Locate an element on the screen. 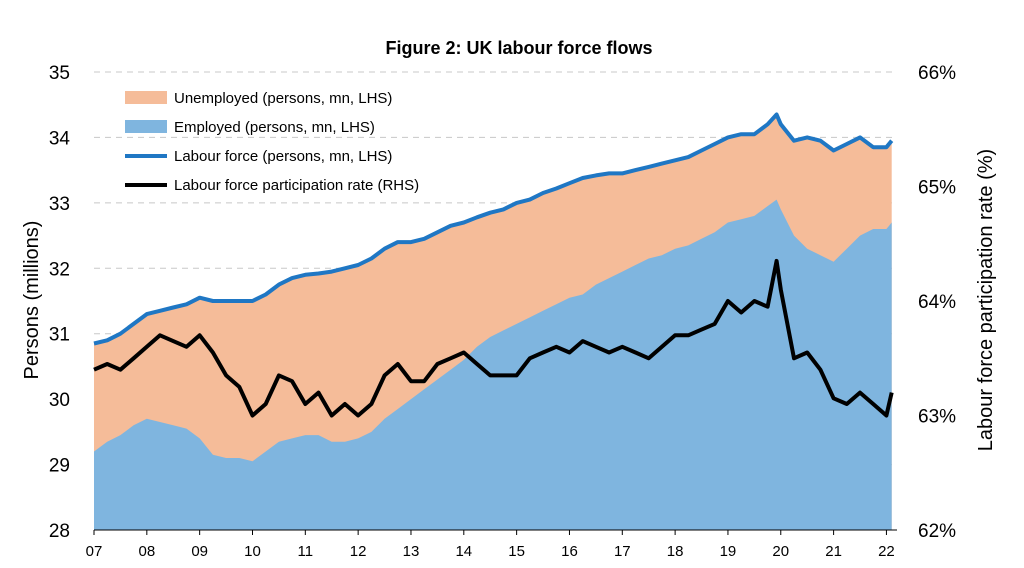 The image size is (1024, 568). x-tick-label: 09 is located at coordinates (199, 551).